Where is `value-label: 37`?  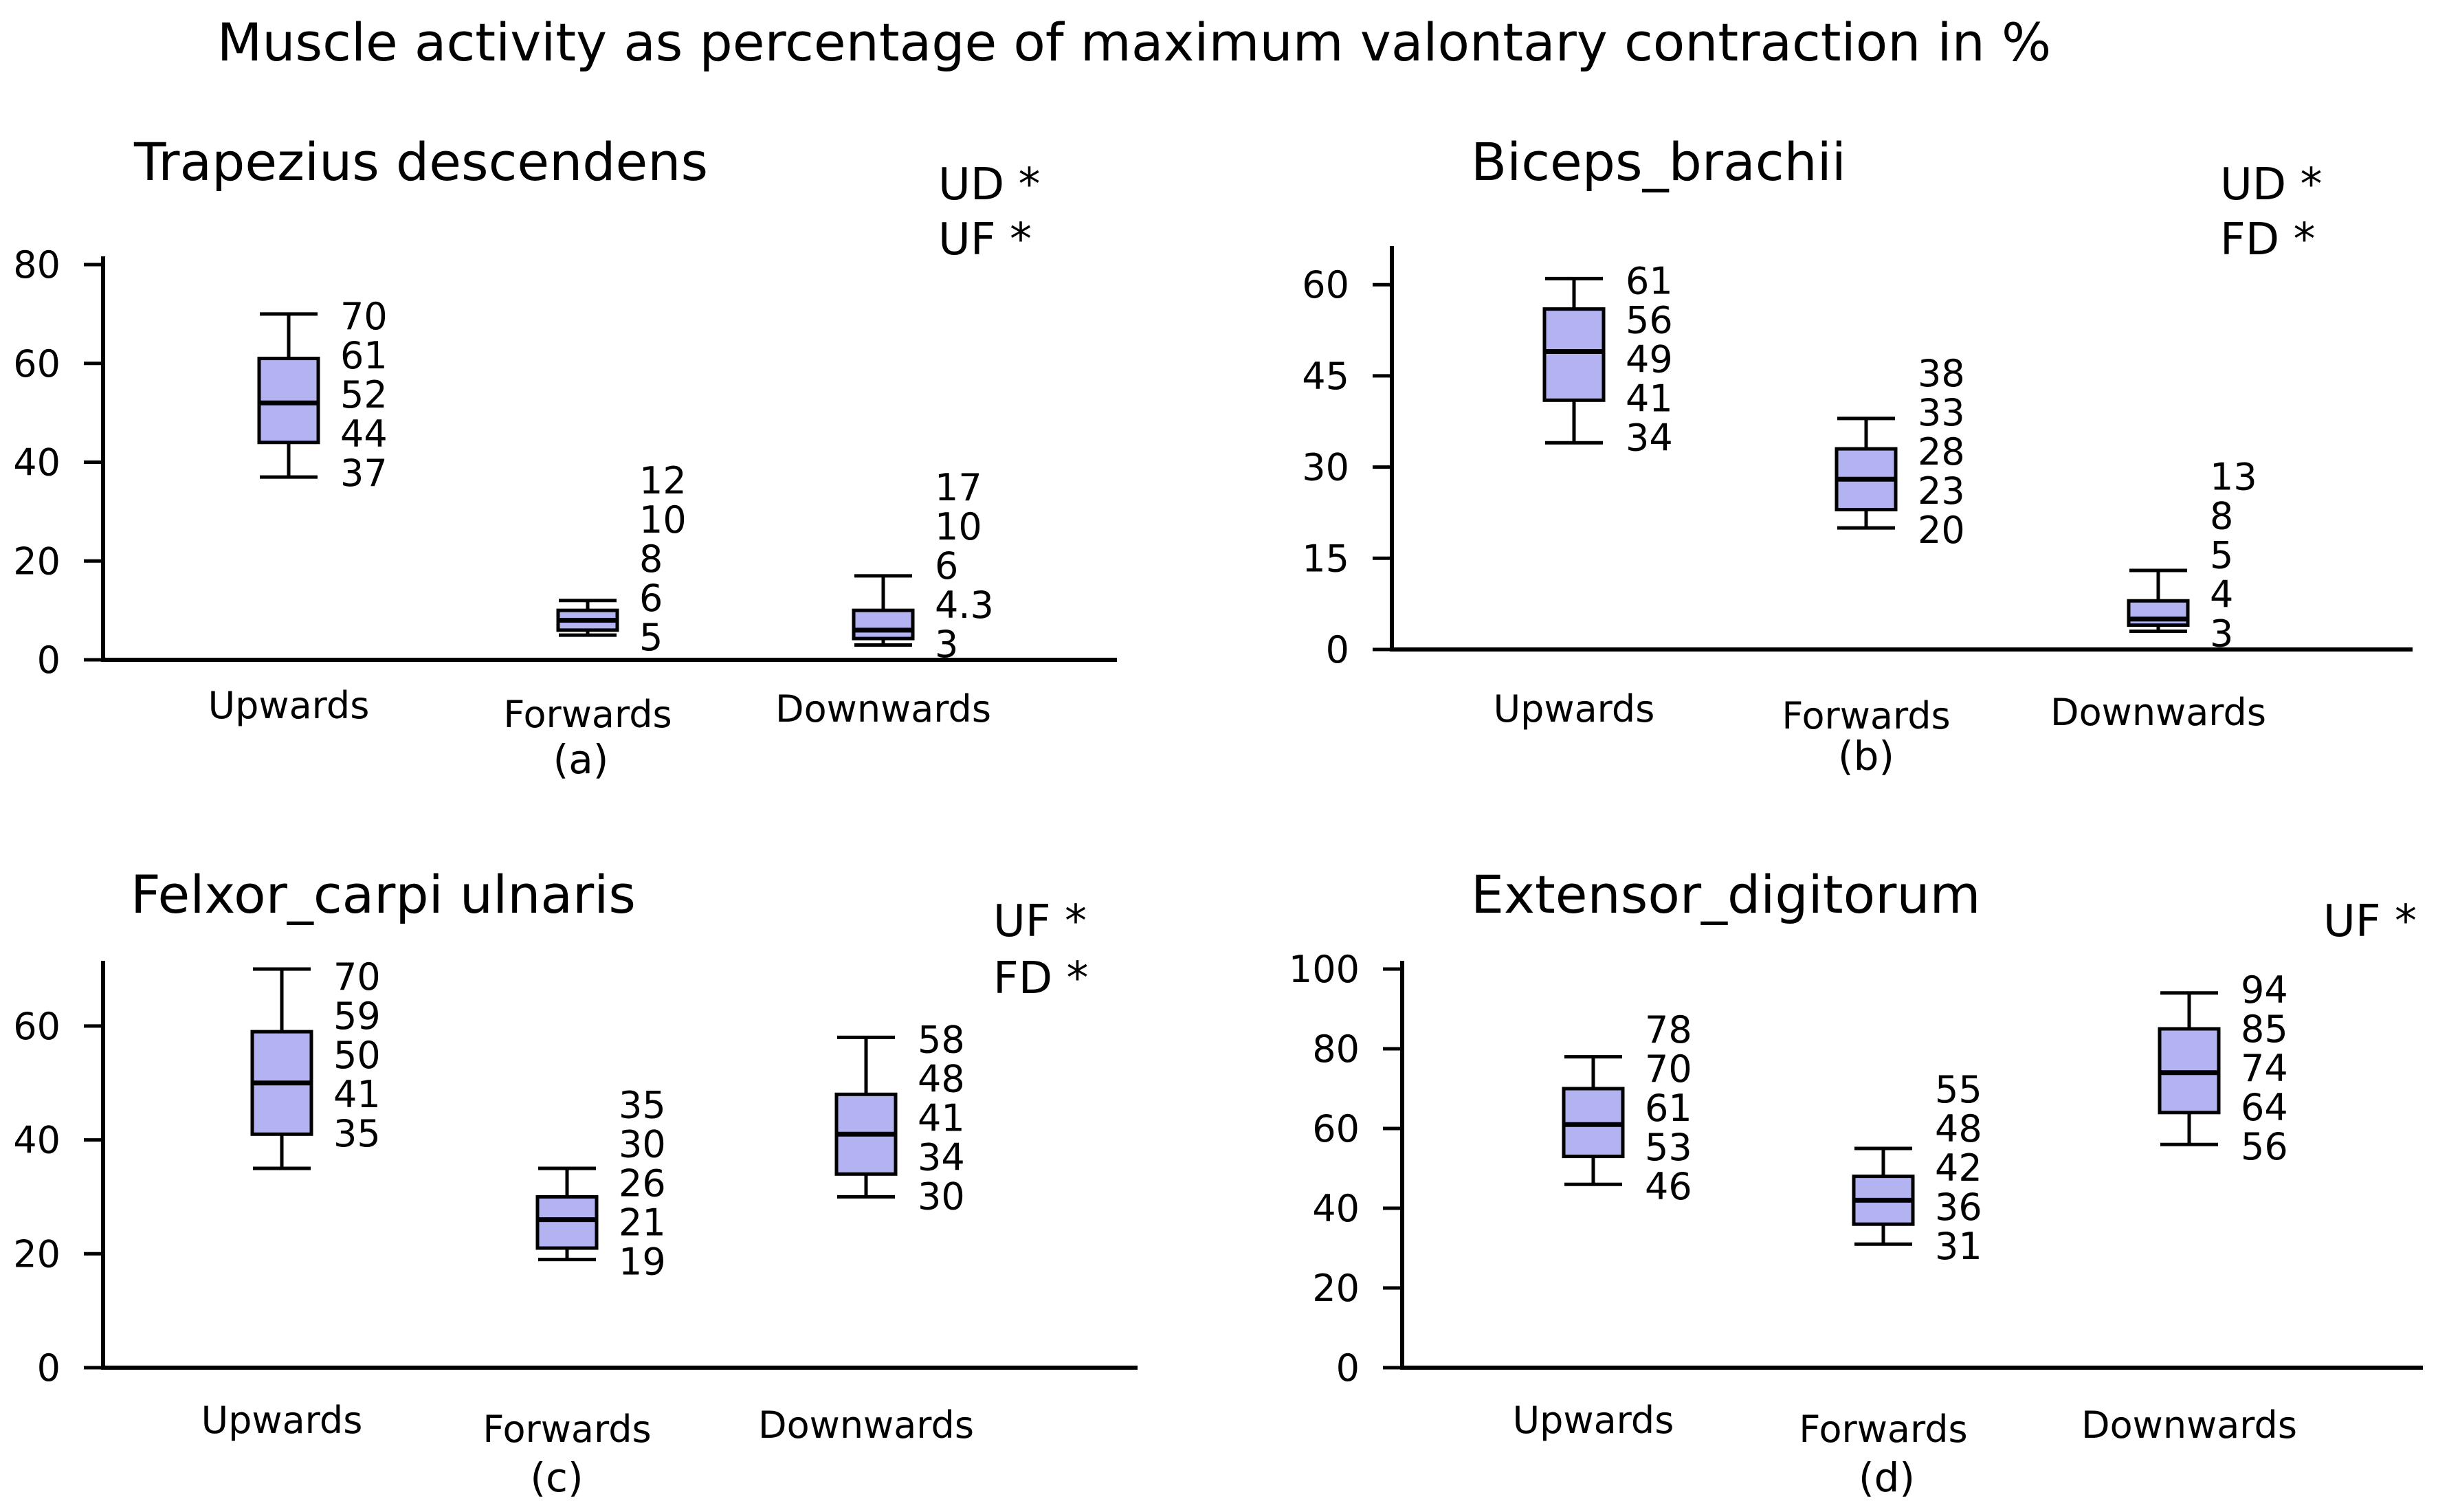 value-label: 37 is located at coordinates (364, 474).